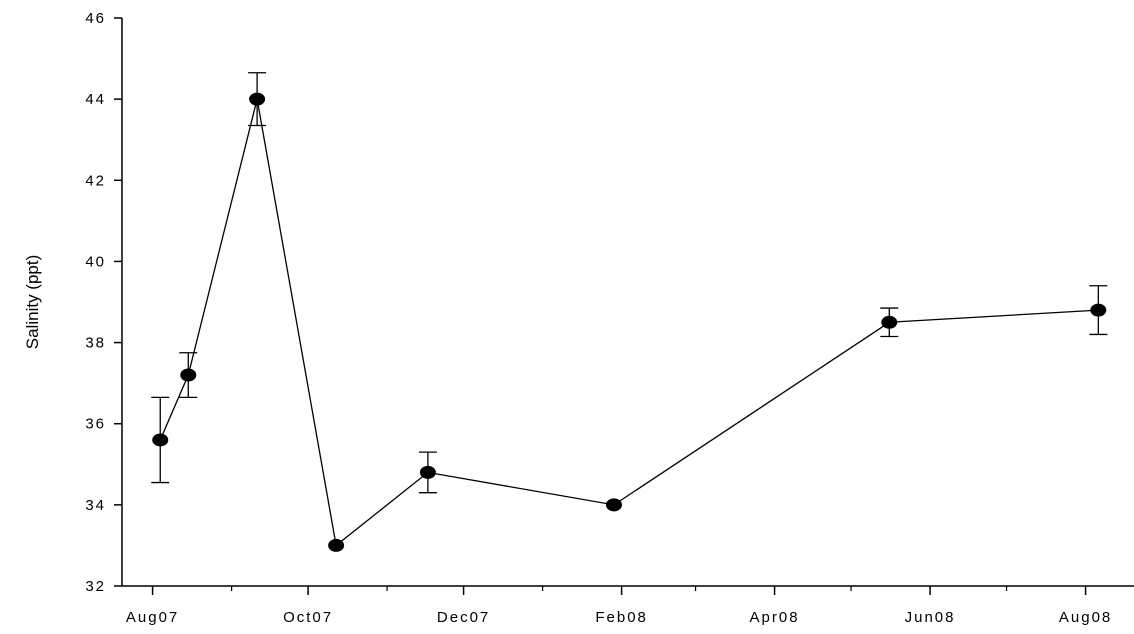  Describe the element at coordinates (103, 302) in the screenshot. I see `y-axis-ticks: 32 34 36 38 40 42 44 46` at that location.